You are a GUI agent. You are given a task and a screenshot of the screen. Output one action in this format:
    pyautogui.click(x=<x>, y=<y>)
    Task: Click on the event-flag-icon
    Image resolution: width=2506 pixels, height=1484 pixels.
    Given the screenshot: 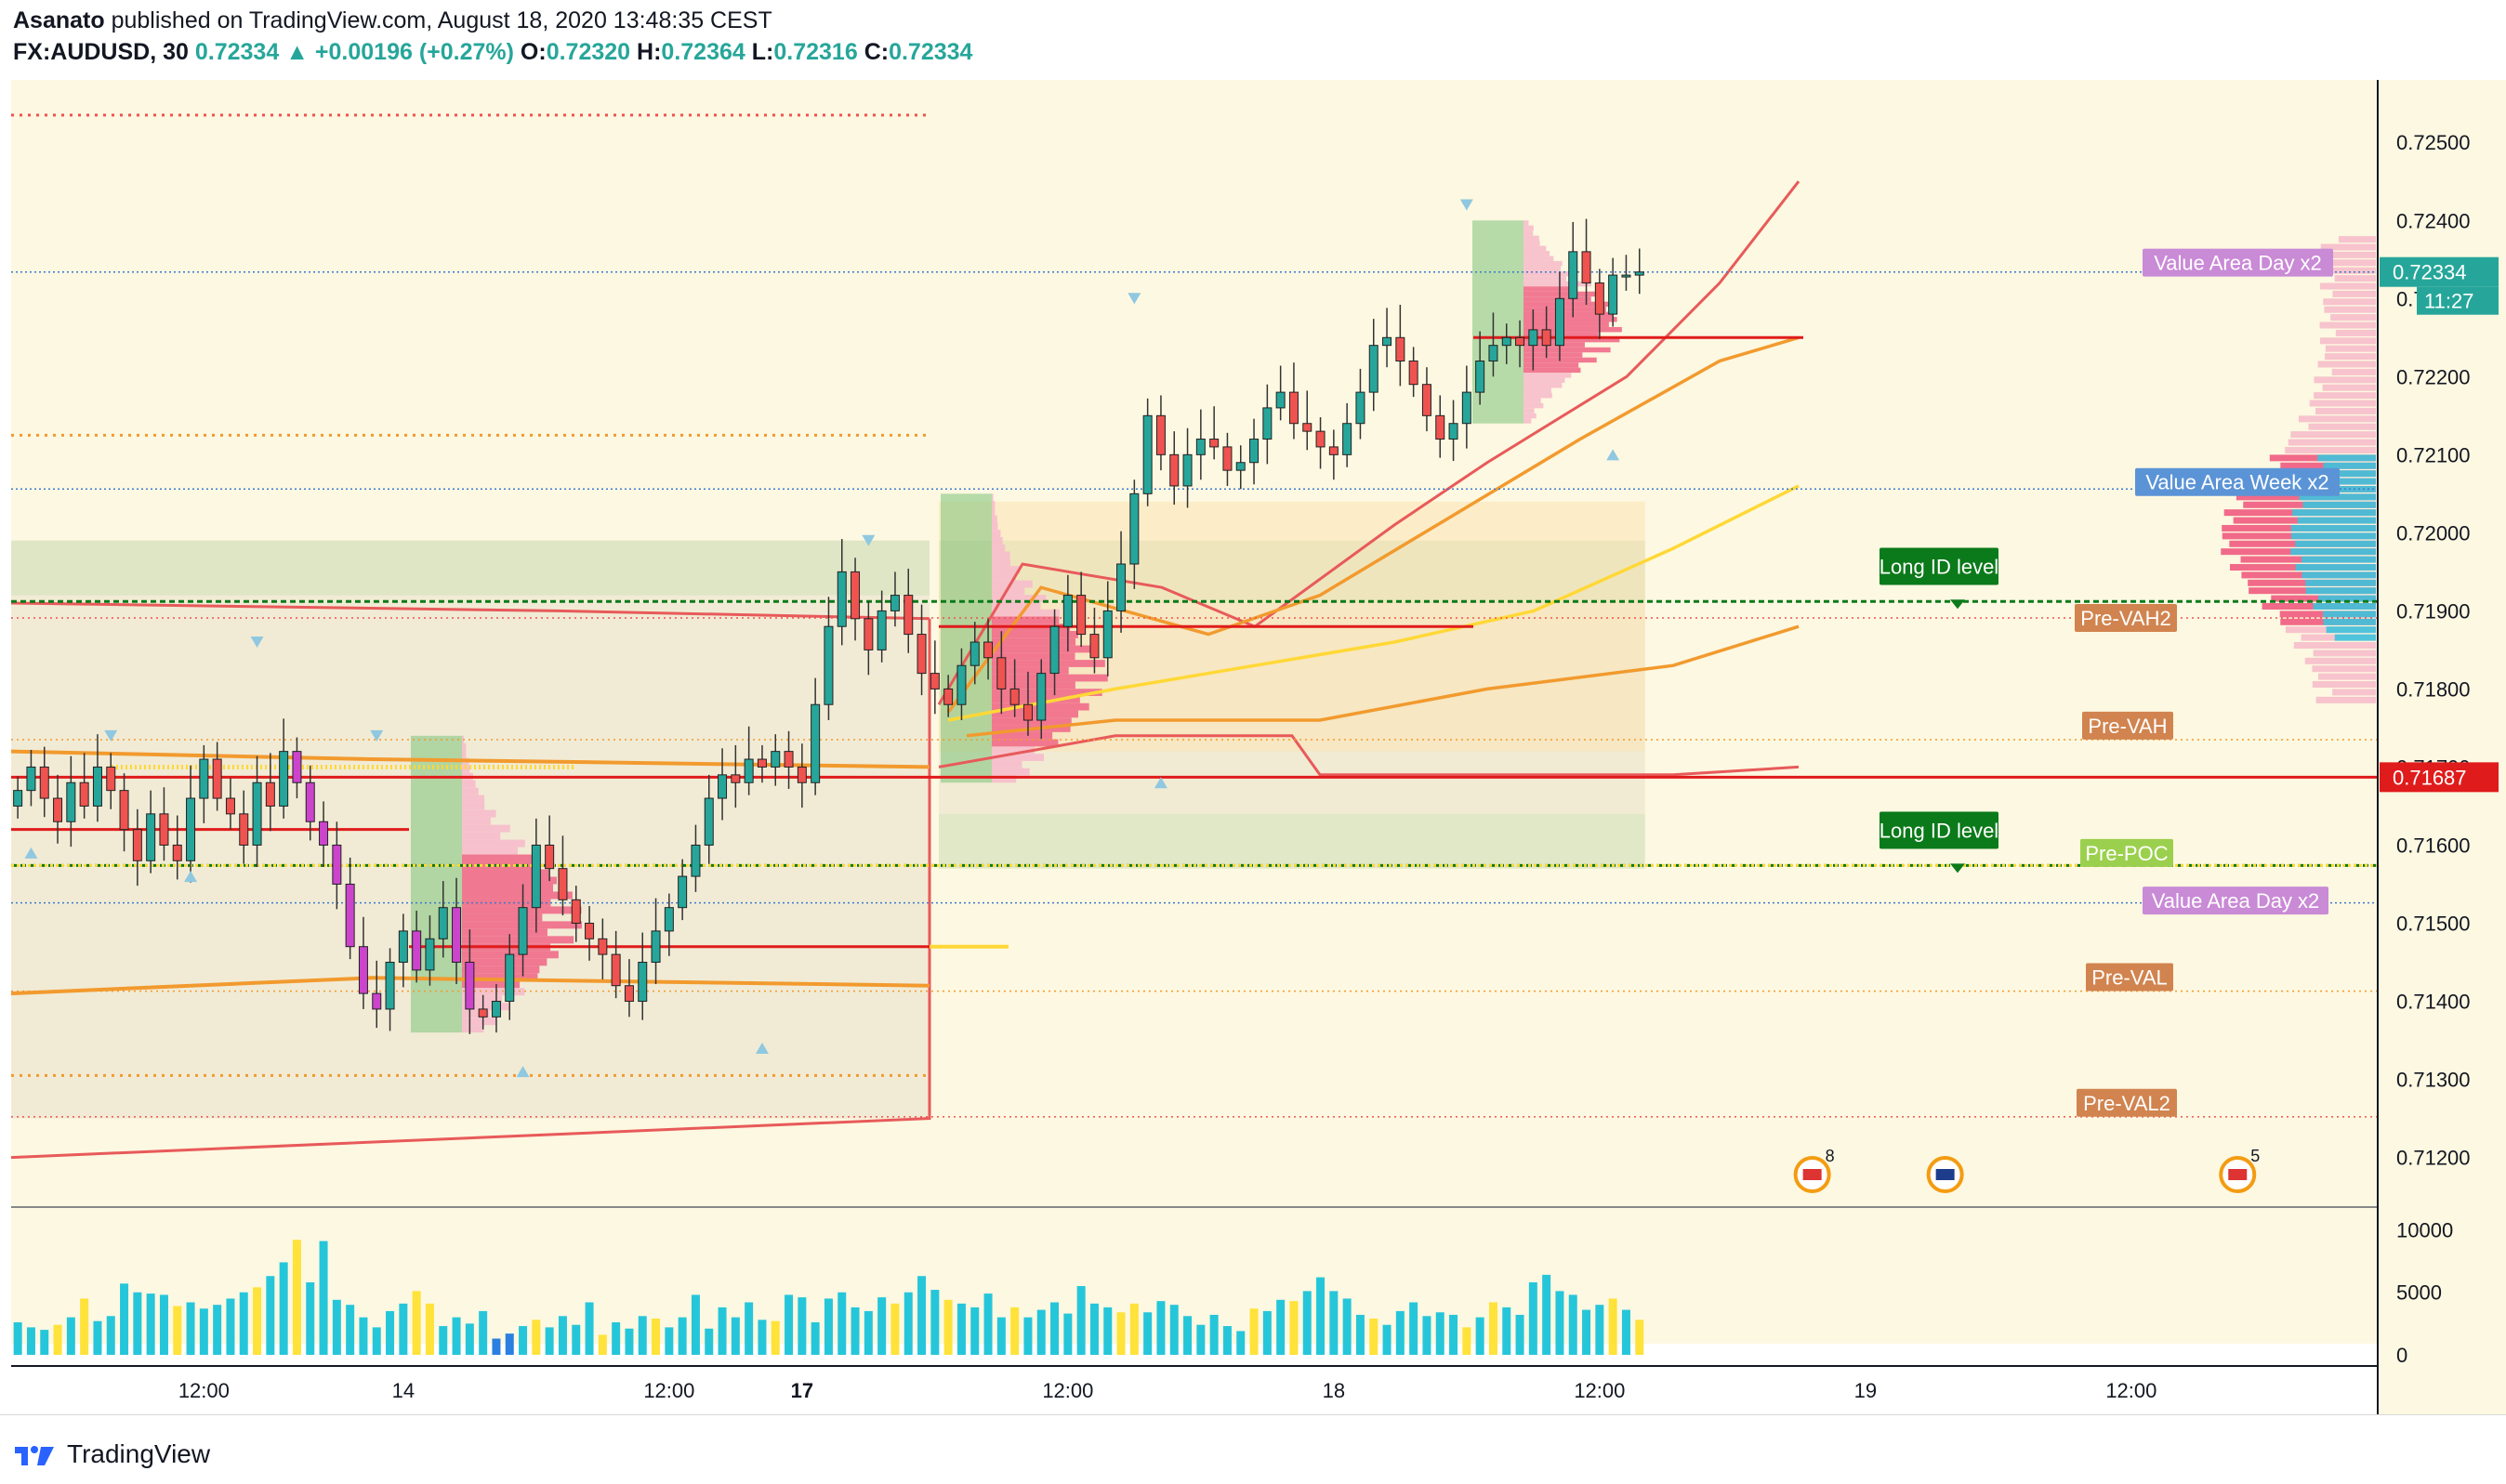 What is the action you would take?
    pyautogui.click(x=2238, y=1175)
    